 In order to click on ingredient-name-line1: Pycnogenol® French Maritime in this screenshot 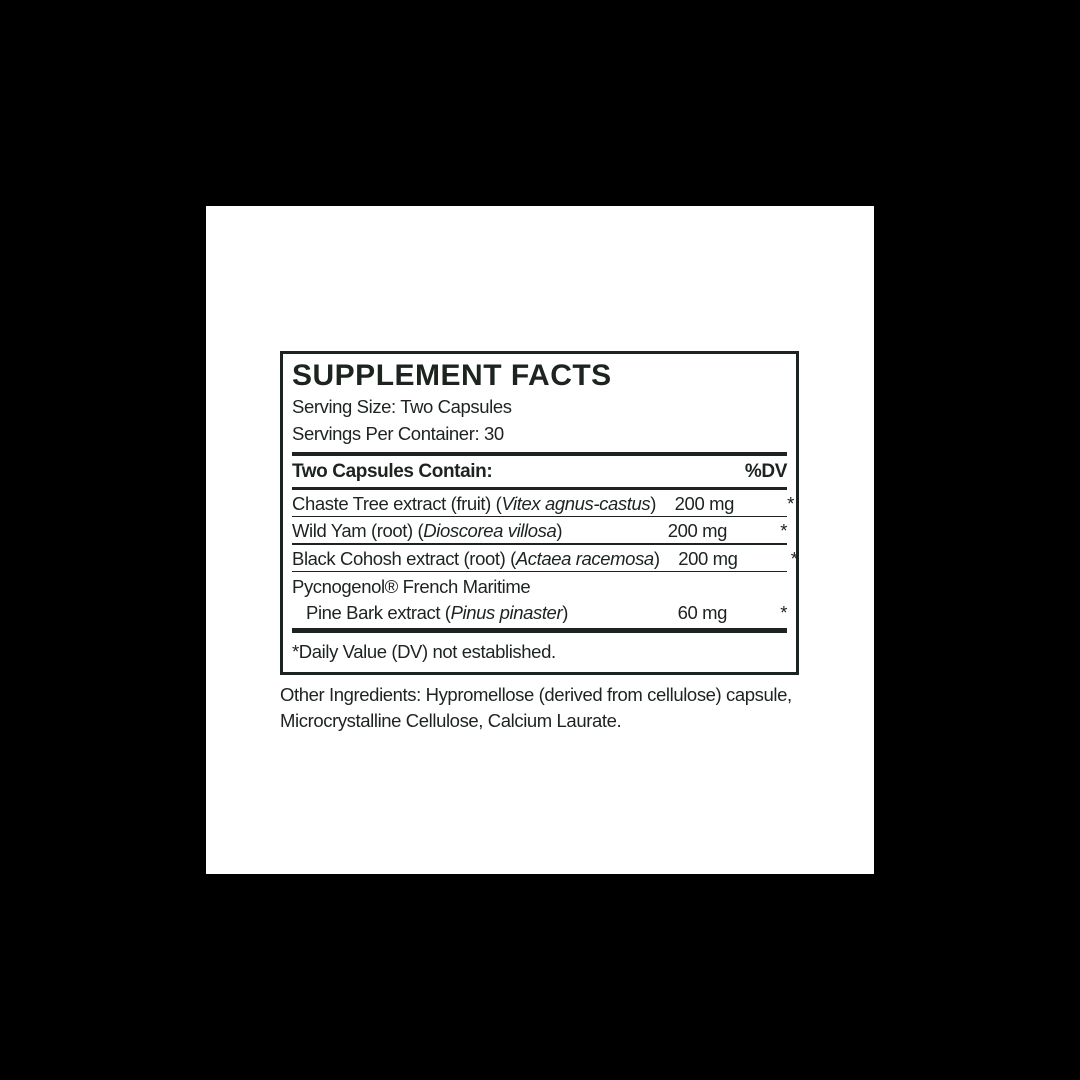, I will do `click(411, 586)`.